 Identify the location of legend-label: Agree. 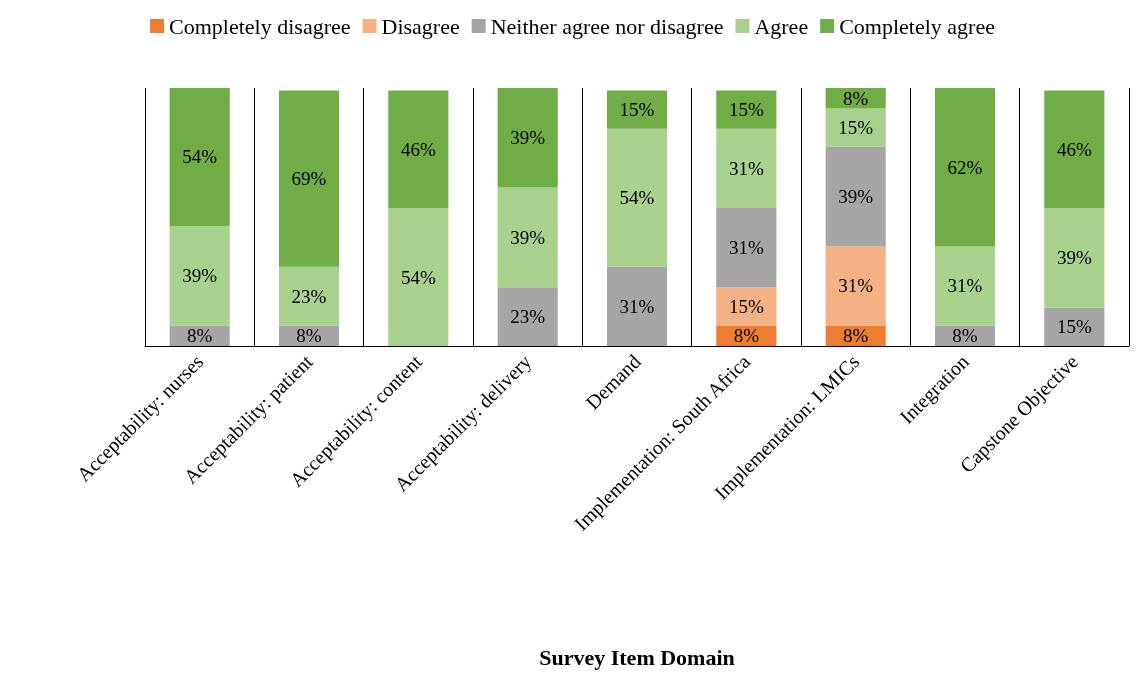
(781, 26).